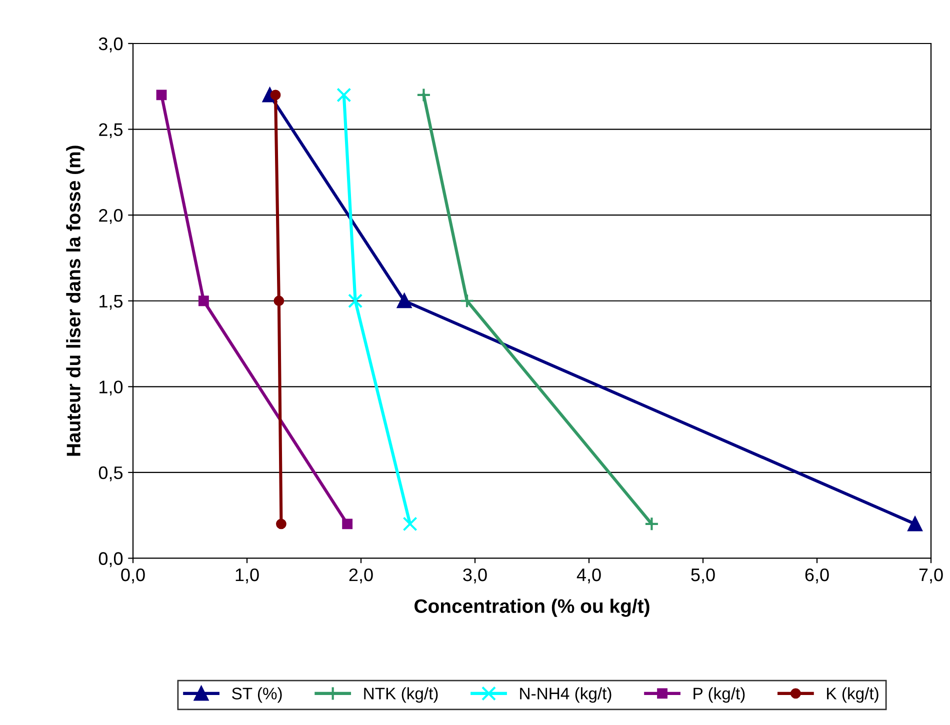 The height and width of the screenshot is (725, 950). What do you see at coordinates (566, 695) in the screenshot?
I see `legend-label: N-NH4 (kg/t)` at bounding box center [566, 695].